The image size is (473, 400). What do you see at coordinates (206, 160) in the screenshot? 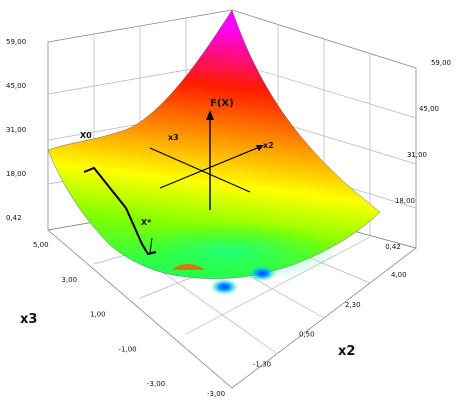
I see `inset-axes` at bounding box center [206, 160].